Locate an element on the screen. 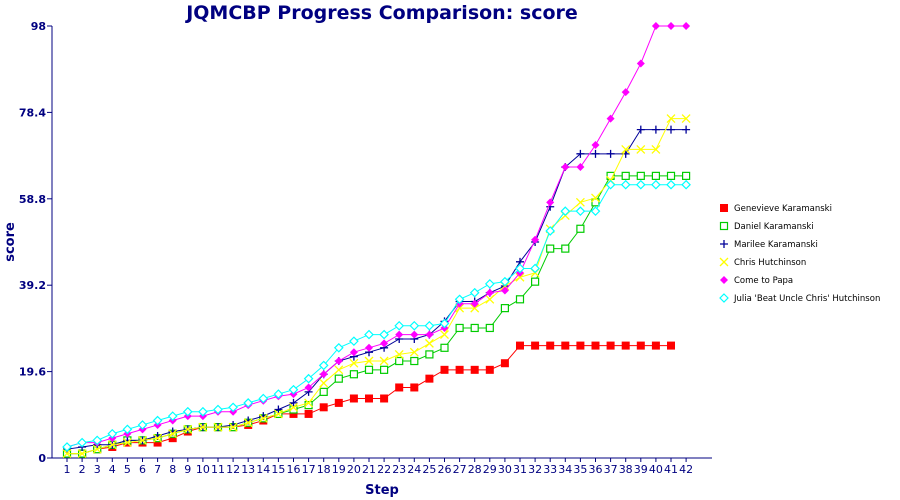 This screenshot has width=900, height=500. y-tick-label: 98 is located at coordinates (38, 26).